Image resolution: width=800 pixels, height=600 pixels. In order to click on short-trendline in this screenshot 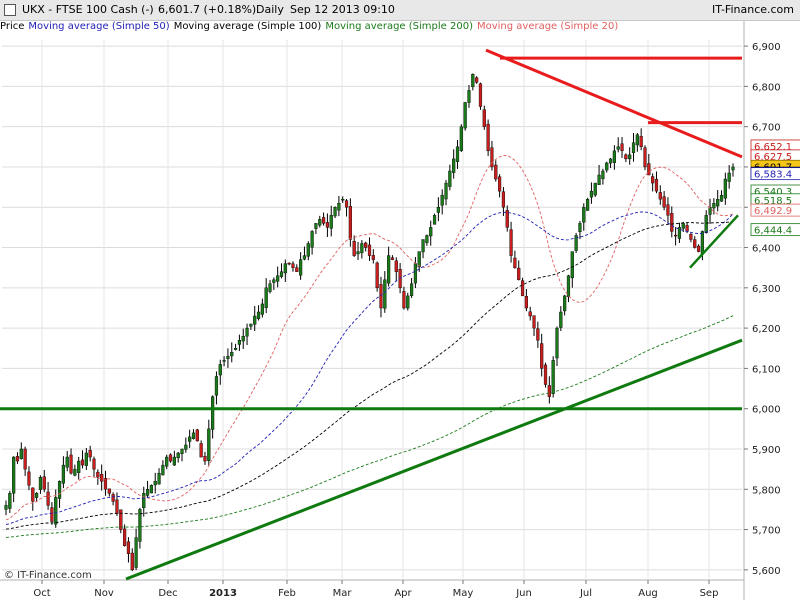, I will do `click(714, 241)`.